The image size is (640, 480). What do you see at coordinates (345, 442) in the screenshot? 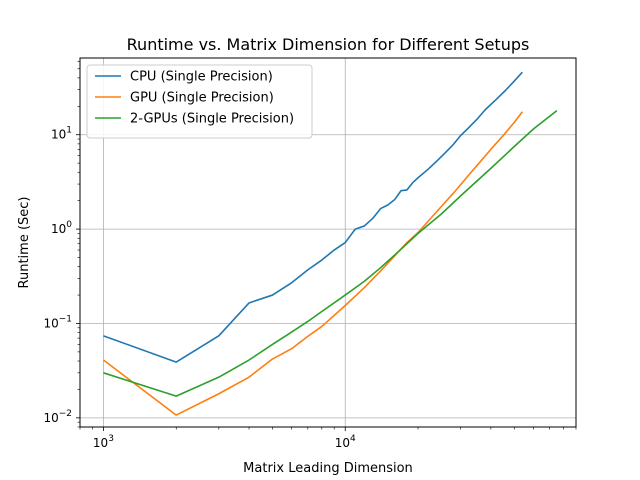
I see `x-tick-label: 10⁴` at bounding box center [345, 442].